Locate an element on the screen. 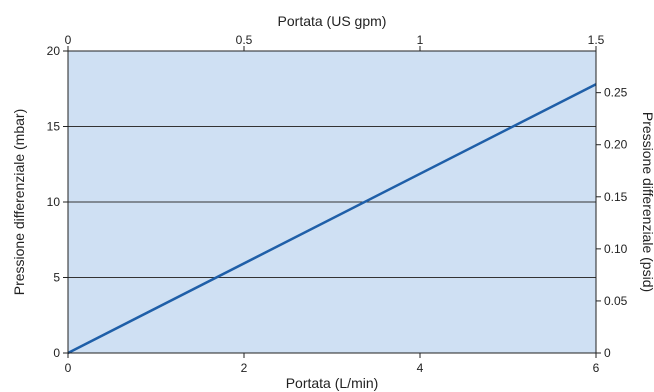 Image resolution: width=654 pixels, height=392 pixels. y-left-tick-label-5: 5 is located at coordinates (56, 278).